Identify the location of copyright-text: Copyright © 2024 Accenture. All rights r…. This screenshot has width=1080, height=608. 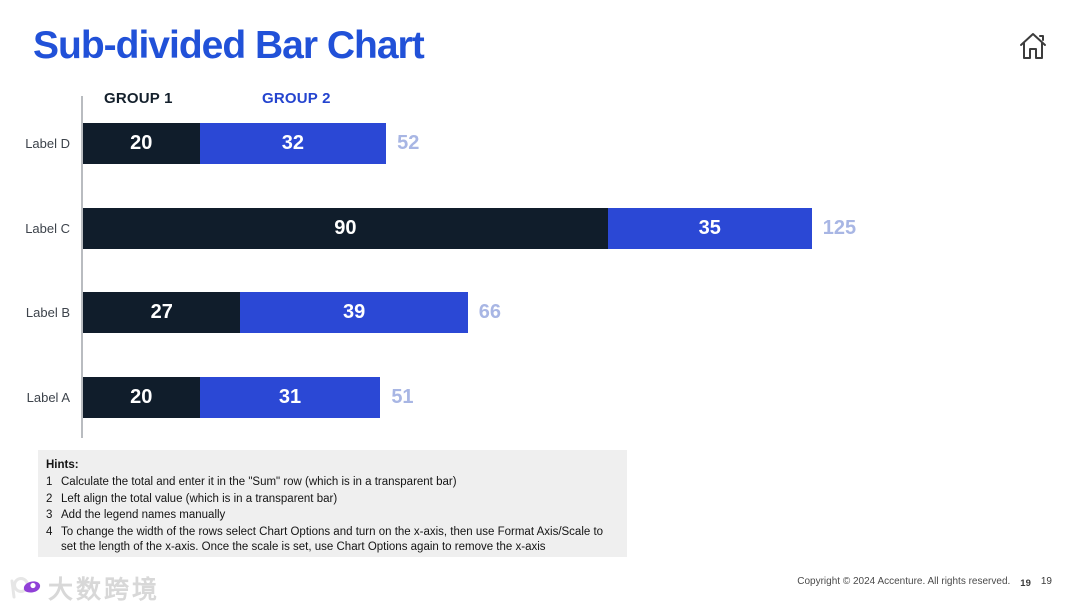
(904, 581).